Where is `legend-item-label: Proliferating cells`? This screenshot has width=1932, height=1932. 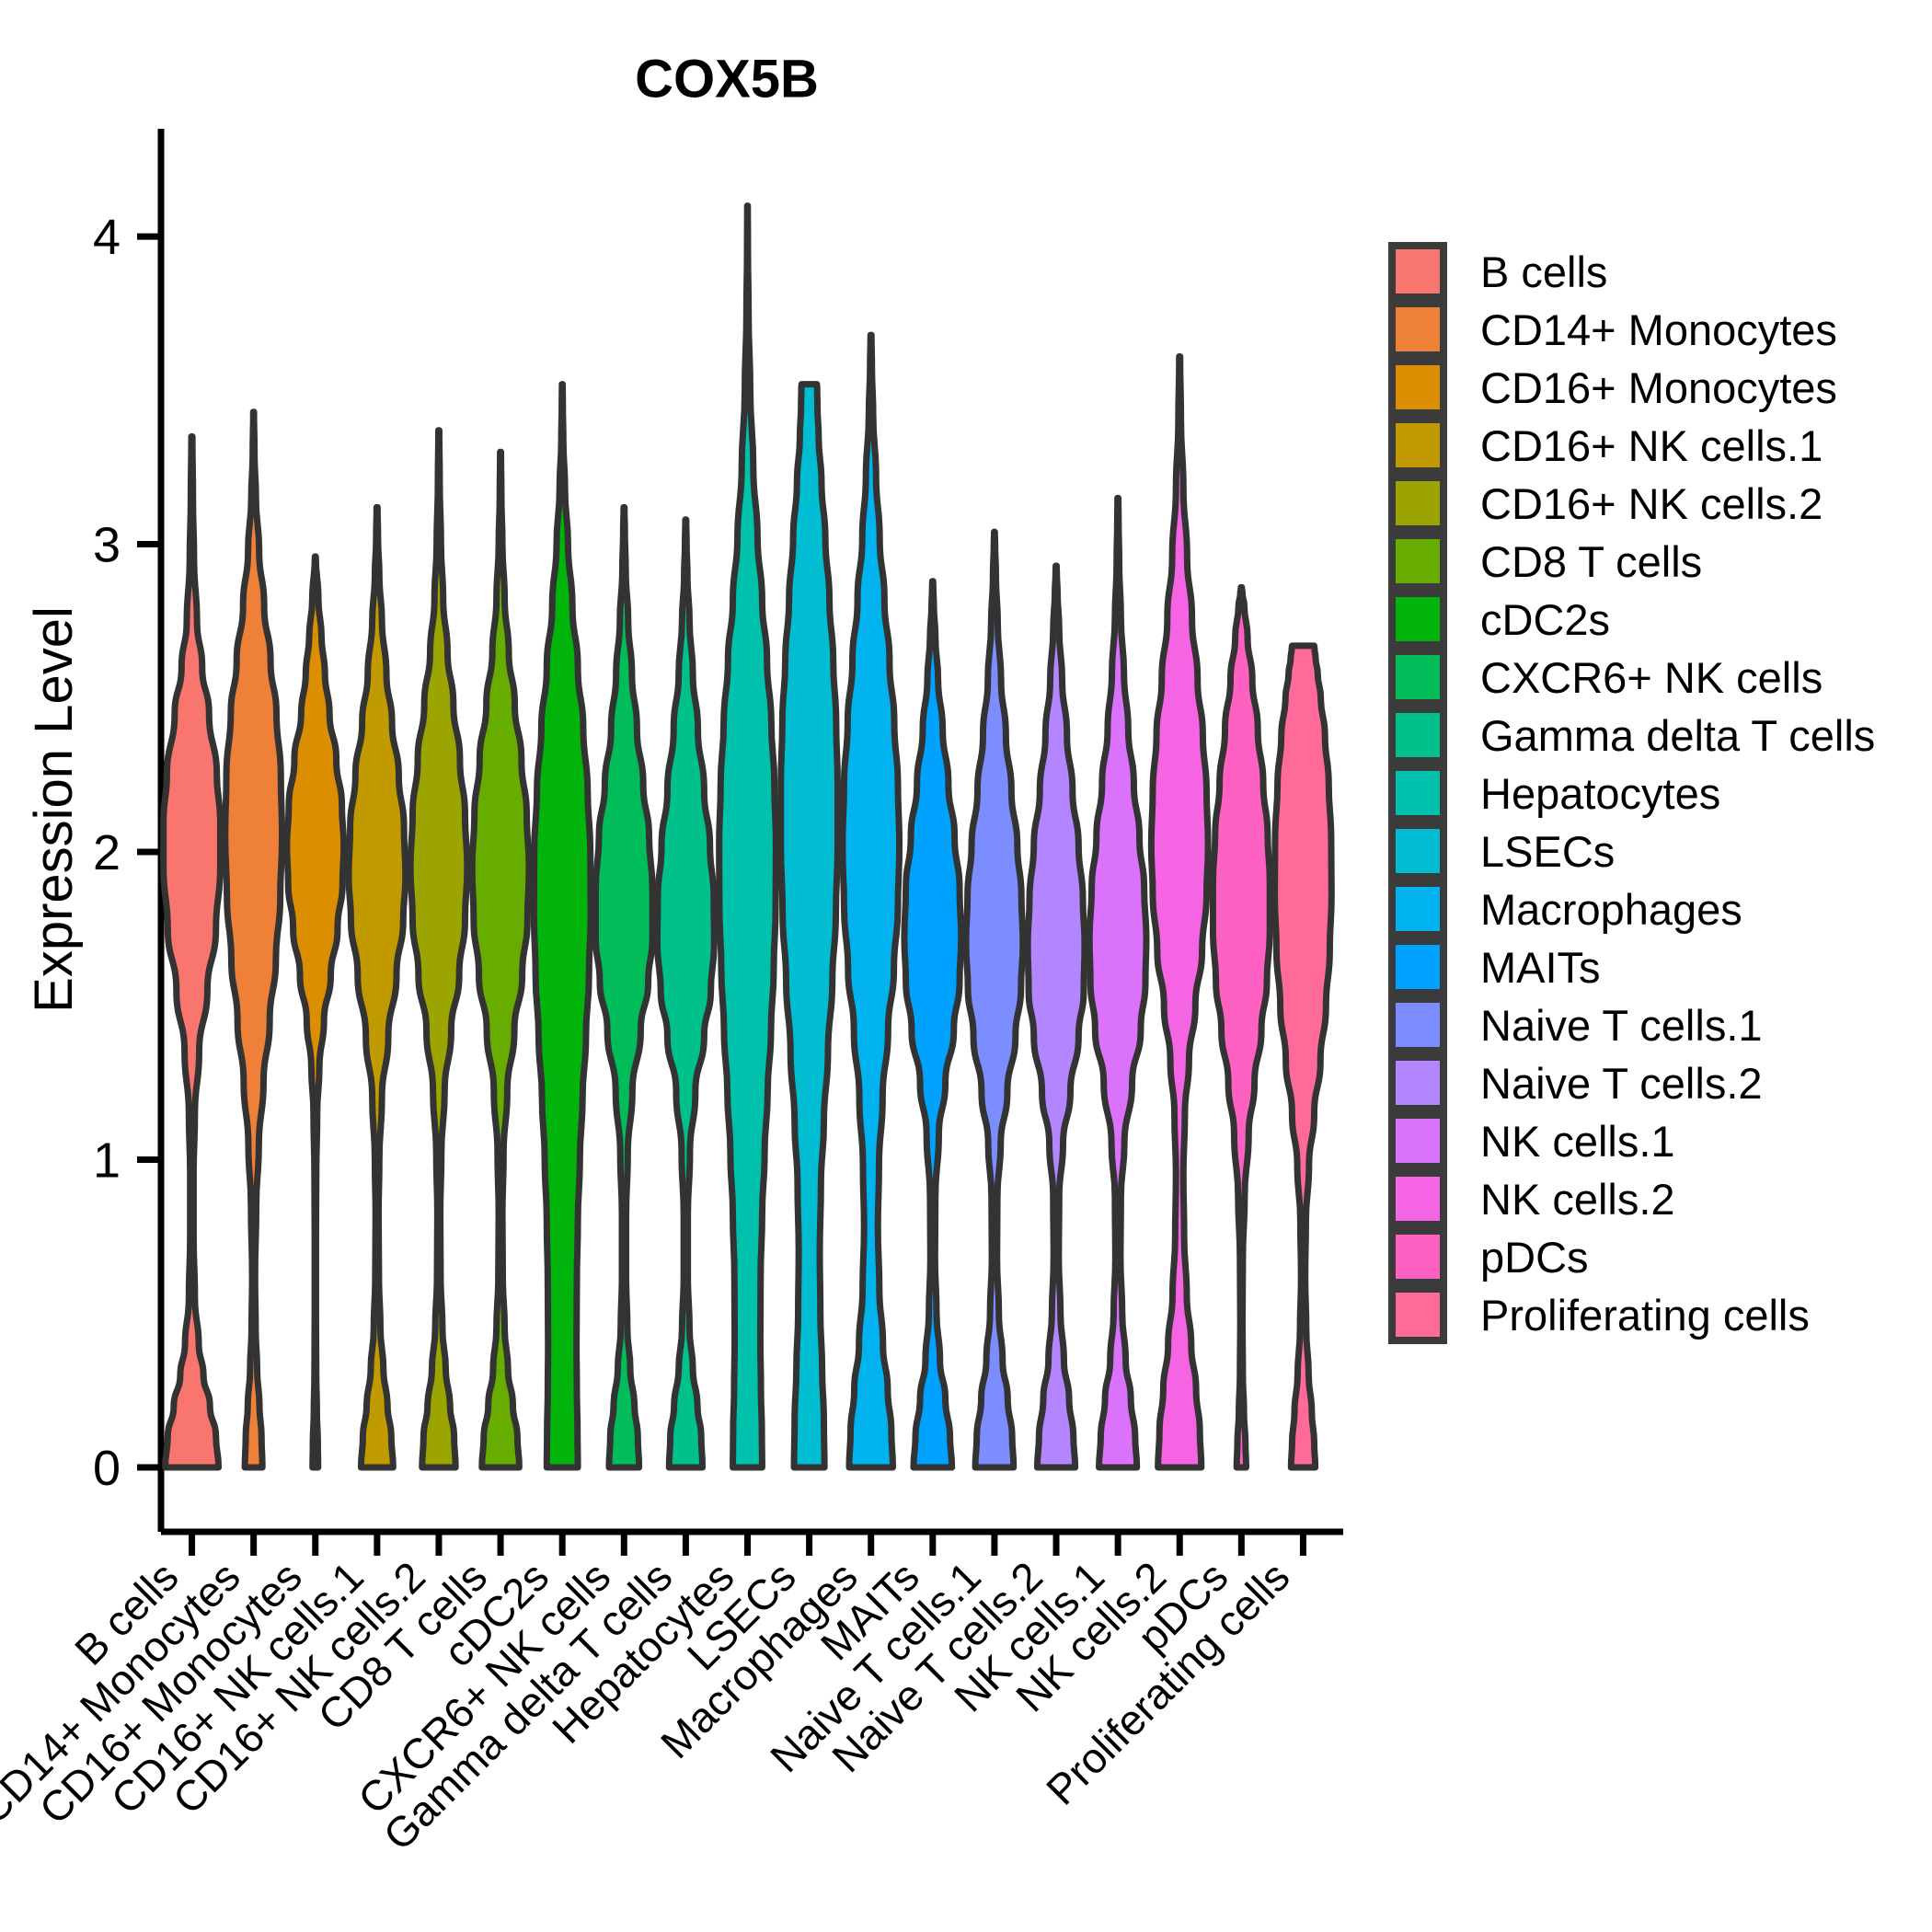 legend-item-label: Proliferating cells is located at coordinates (1645, 1315).